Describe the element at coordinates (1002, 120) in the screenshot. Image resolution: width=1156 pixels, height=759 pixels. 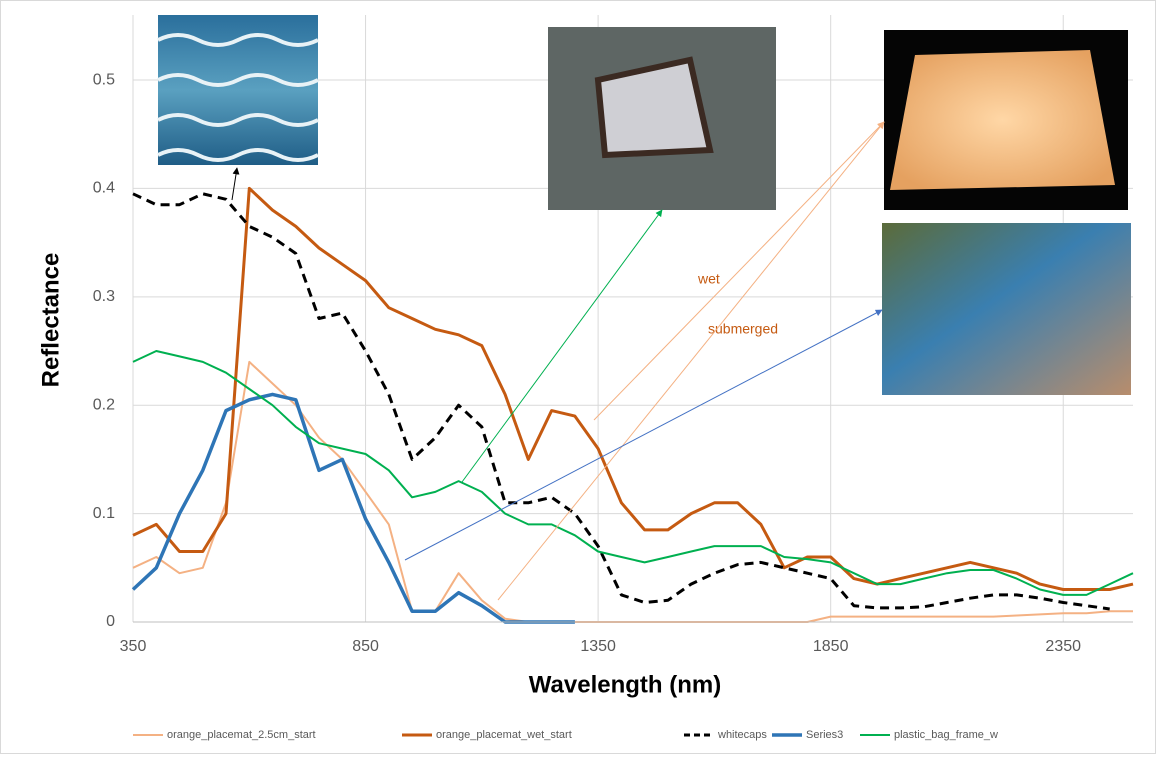
I see `photo-mat` at that location.